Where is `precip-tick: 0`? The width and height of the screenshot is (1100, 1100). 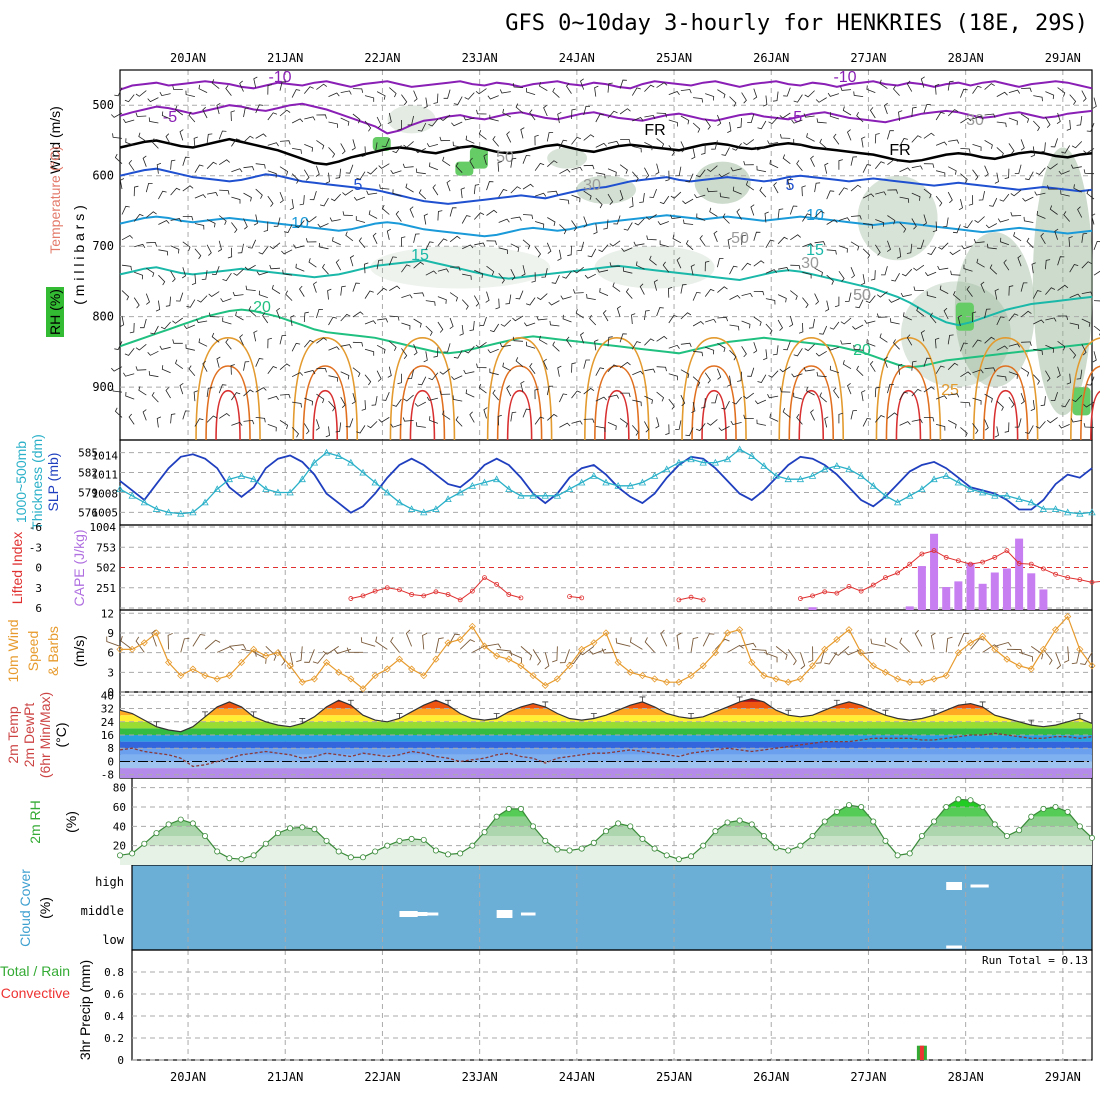 precip-tick: 0 is located at coordinates (120, 1060).